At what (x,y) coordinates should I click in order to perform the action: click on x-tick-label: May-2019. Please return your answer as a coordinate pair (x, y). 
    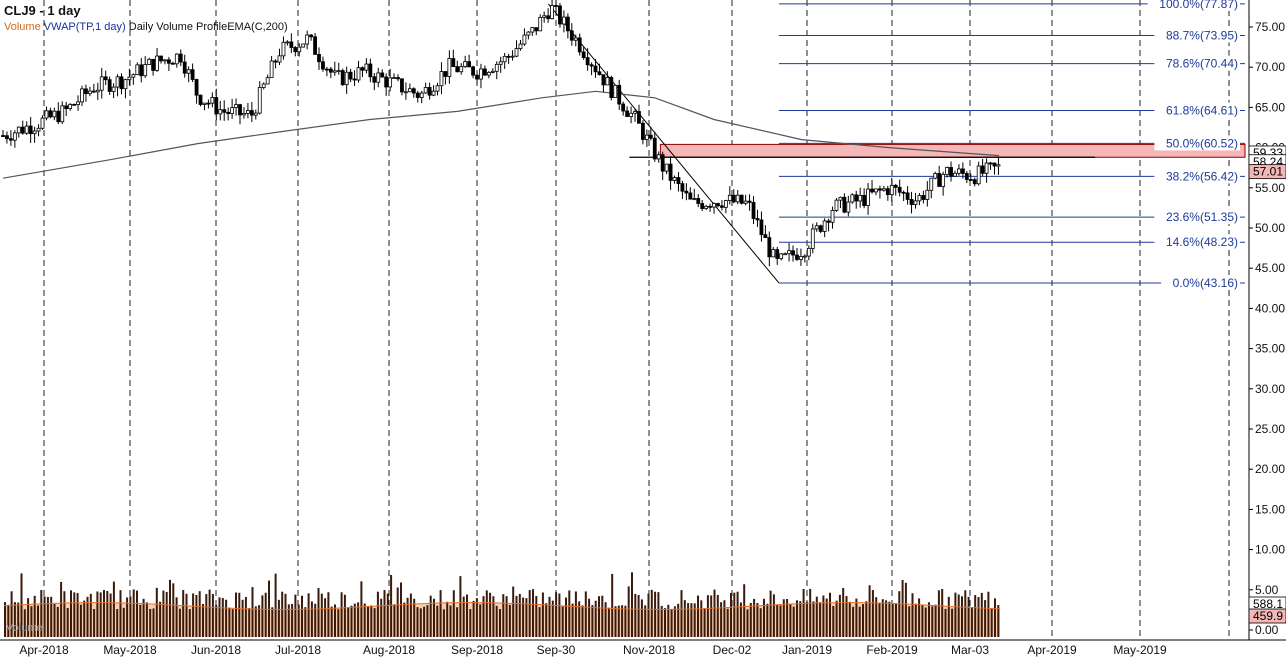
    Looking at the image, I should click on (1140, 650).